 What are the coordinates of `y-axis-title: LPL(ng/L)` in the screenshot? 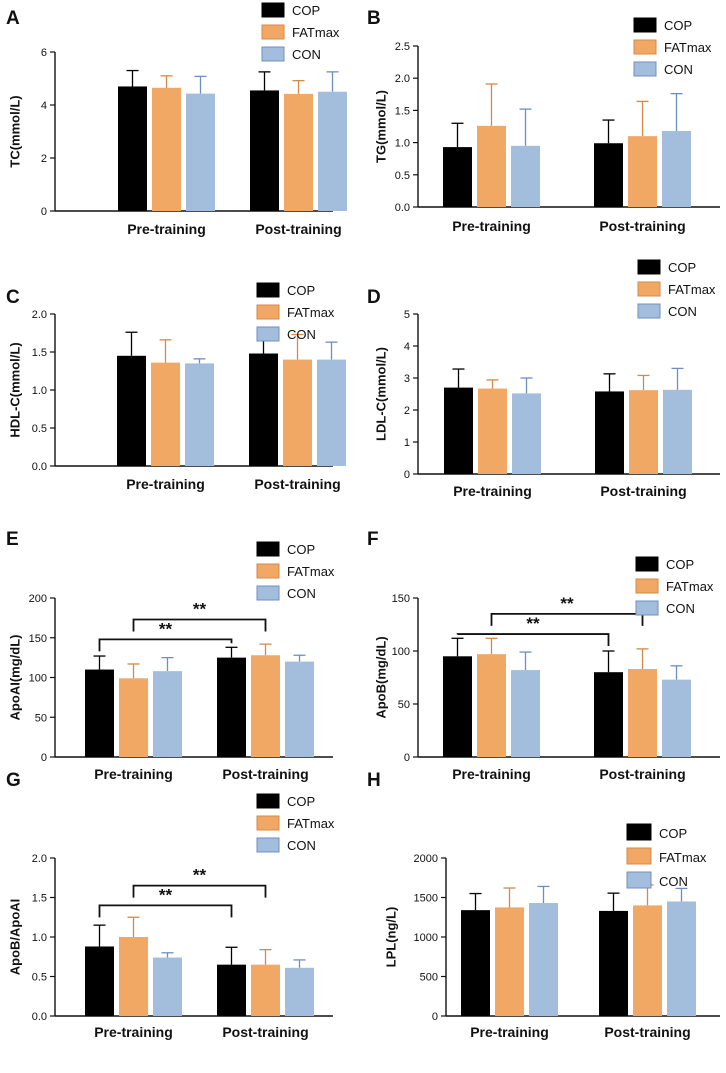 It's located at (390, 937).